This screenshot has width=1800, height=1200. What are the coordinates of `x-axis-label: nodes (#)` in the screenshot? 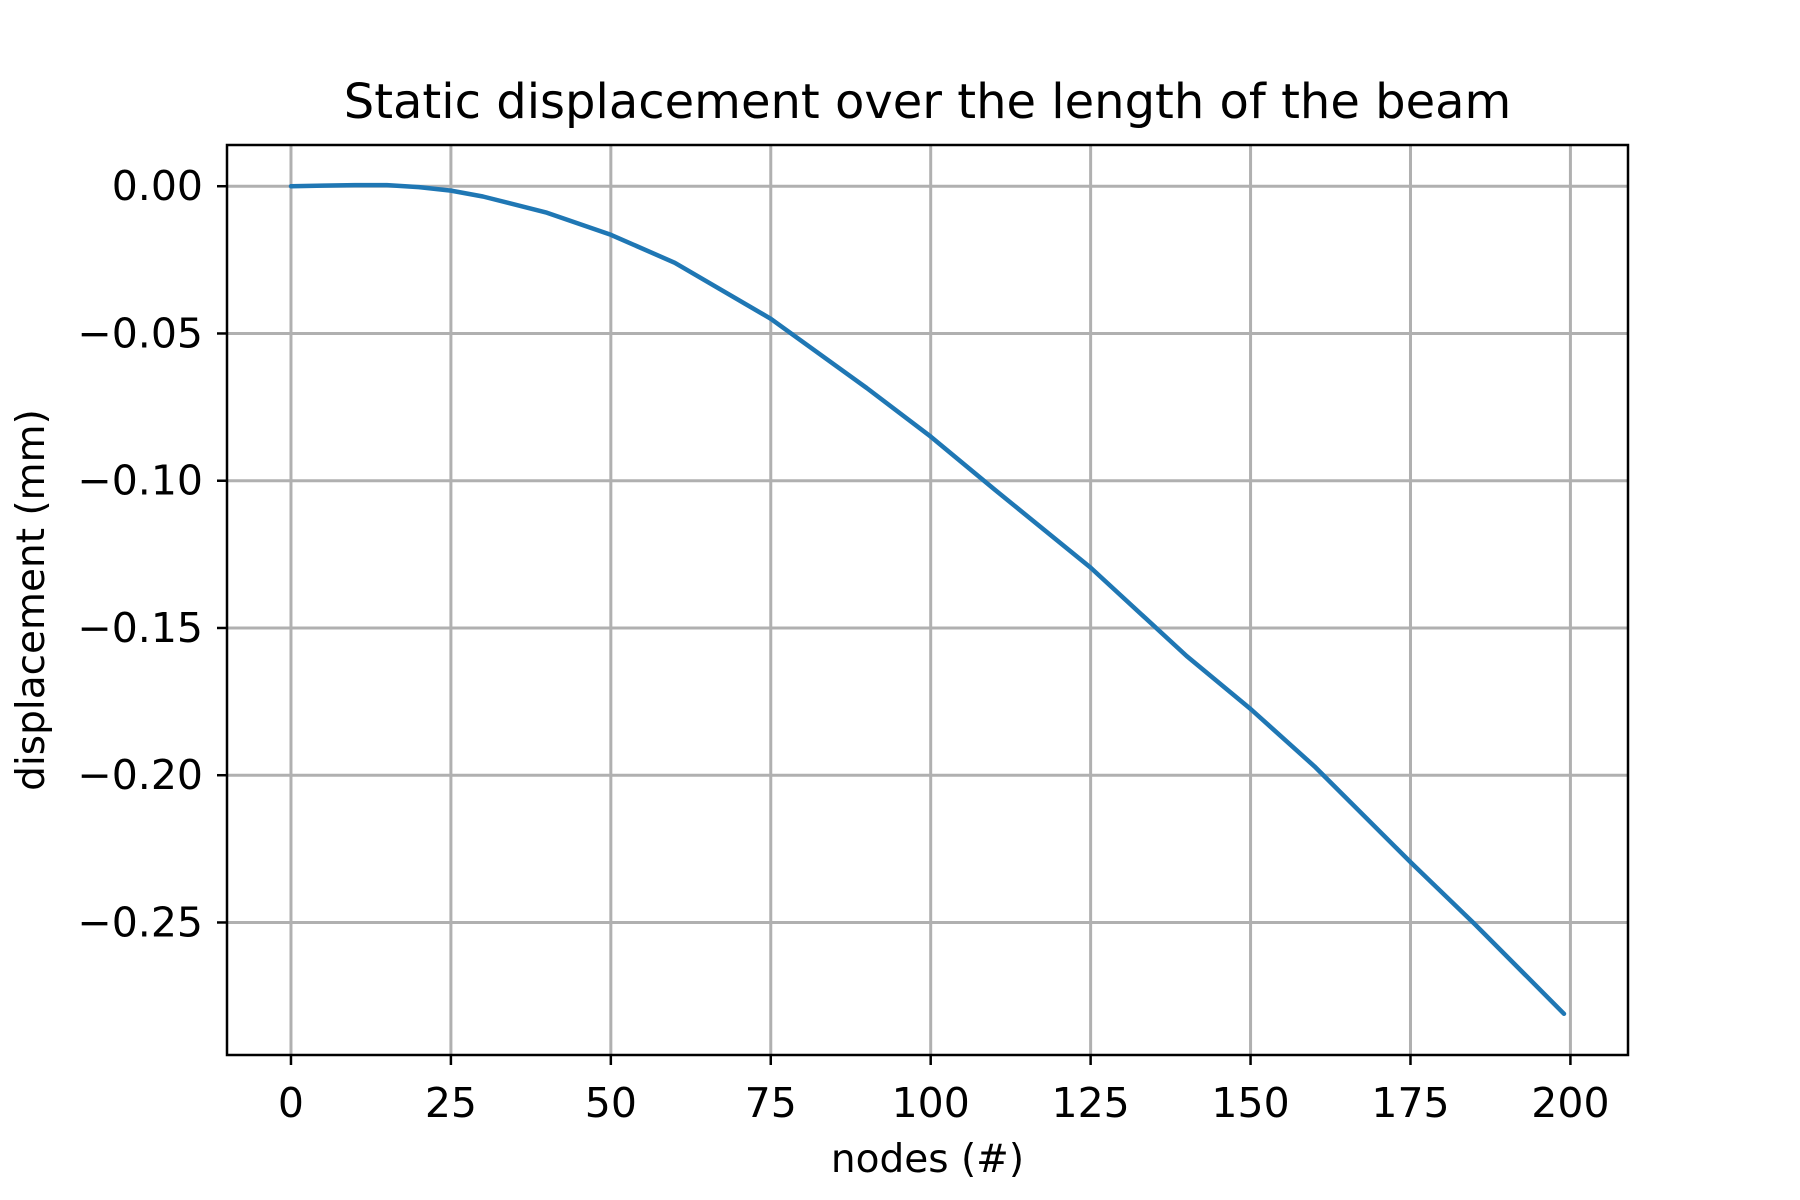 It's located at (927, 1159).